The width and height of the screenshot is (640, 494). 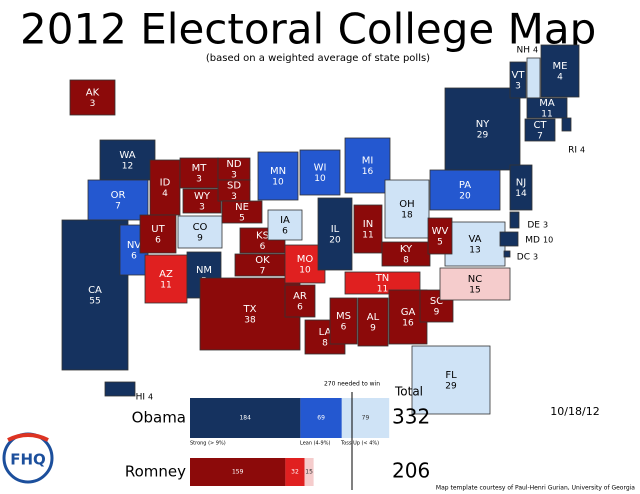 What do you see at coordinates (474, 291) in the screenshot?
I see `state-ev: 15` at bounding box center [474, 291].